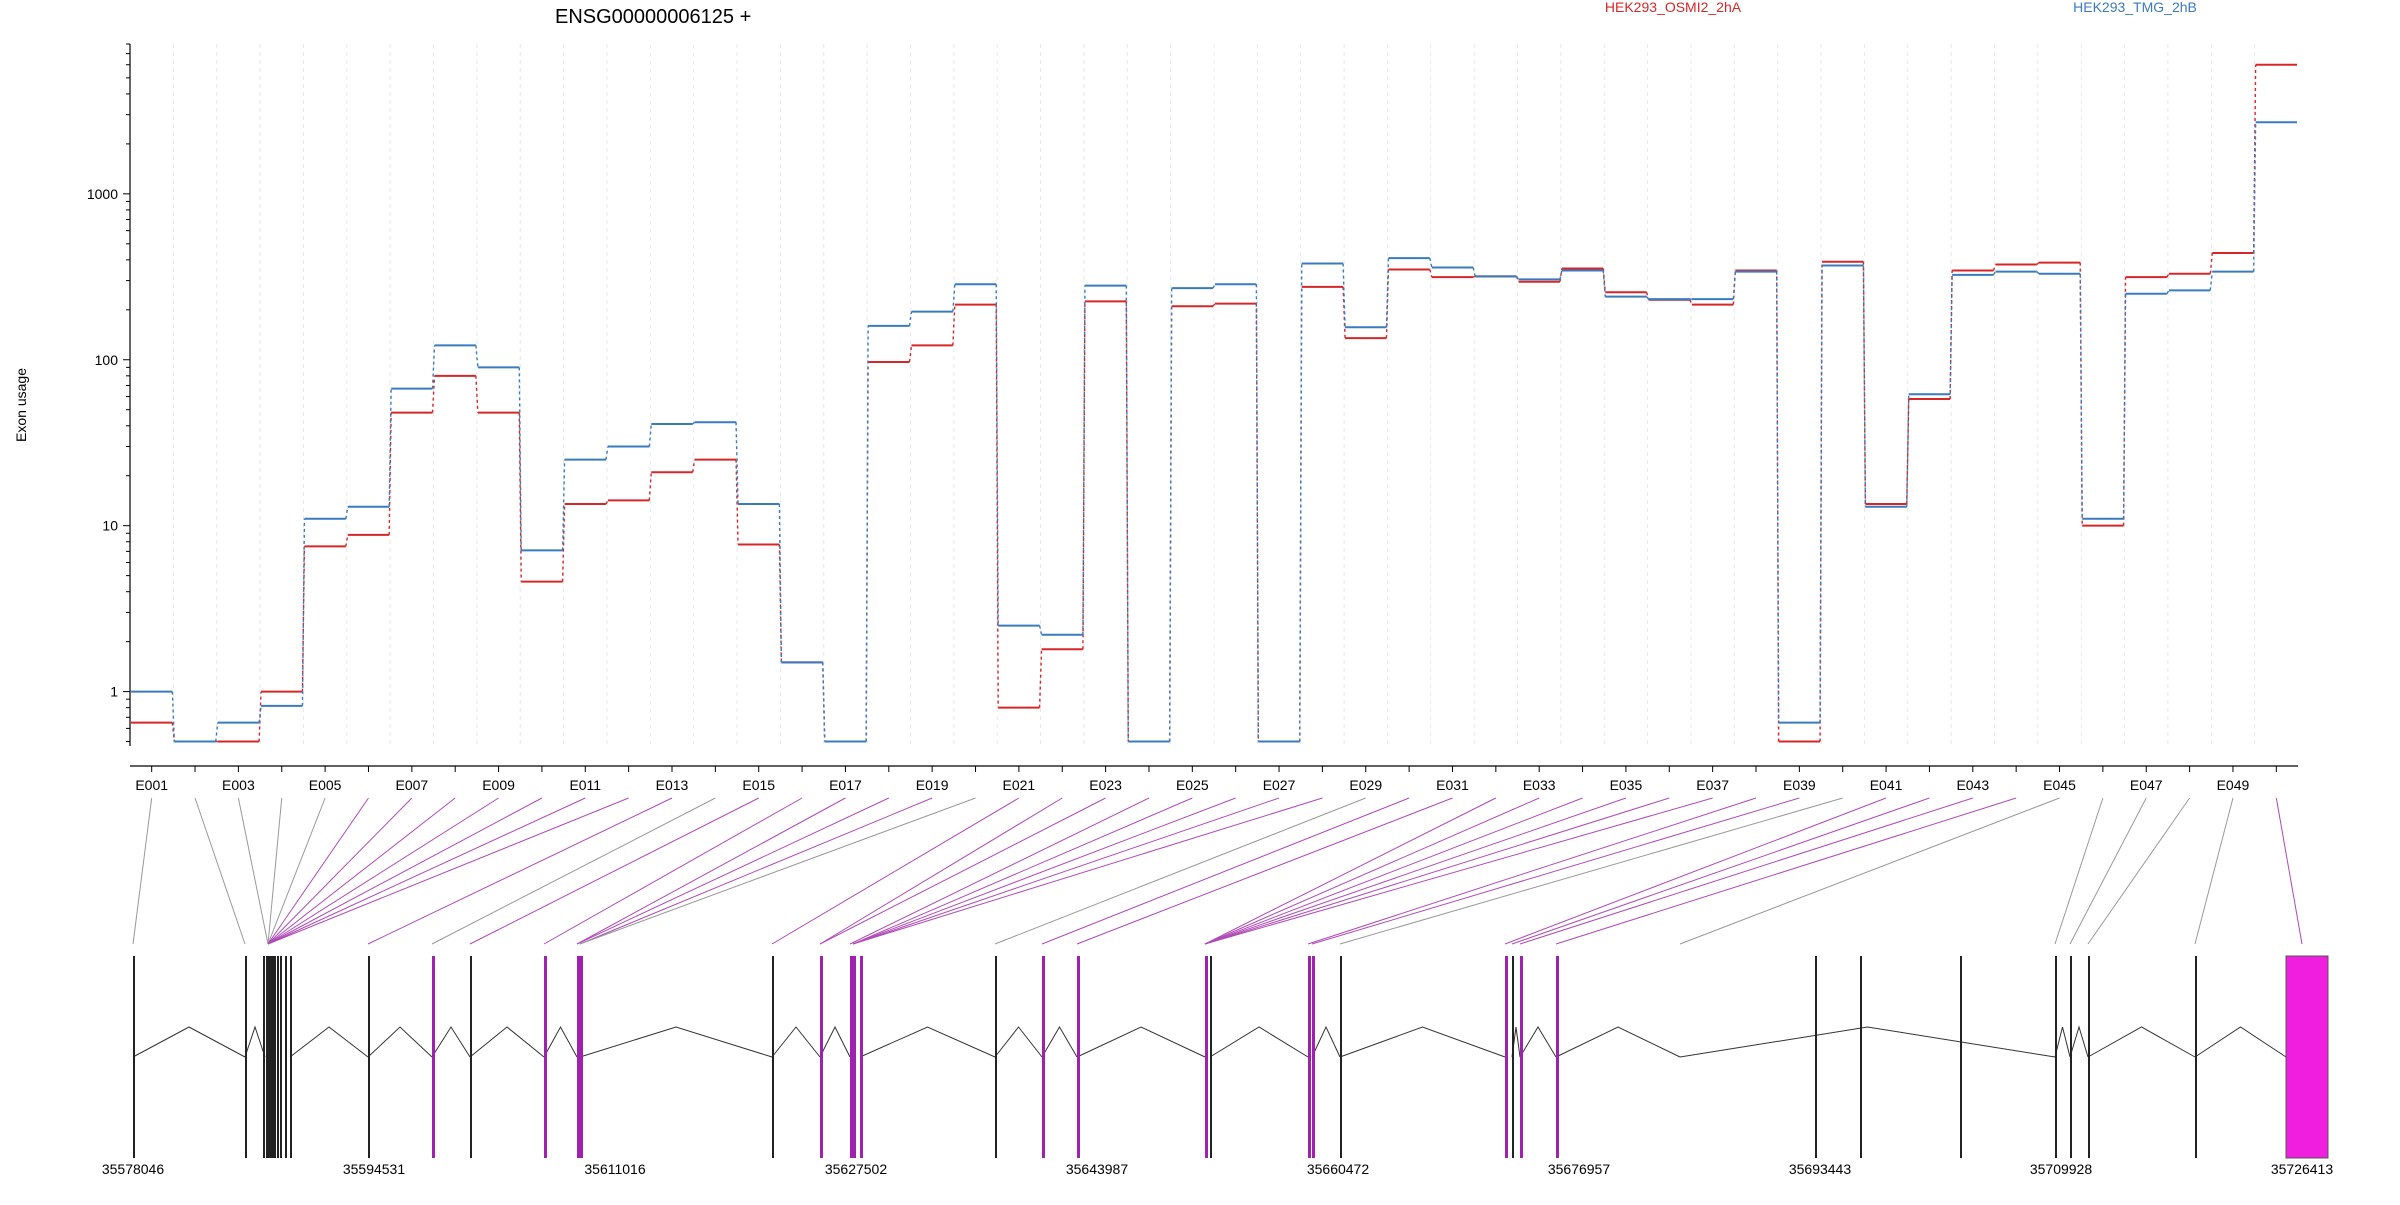 Image resolution: width=2400 pixels, height=1205 pixels. I want to click on coordinate-label: 35578046, so click(133, 1169).